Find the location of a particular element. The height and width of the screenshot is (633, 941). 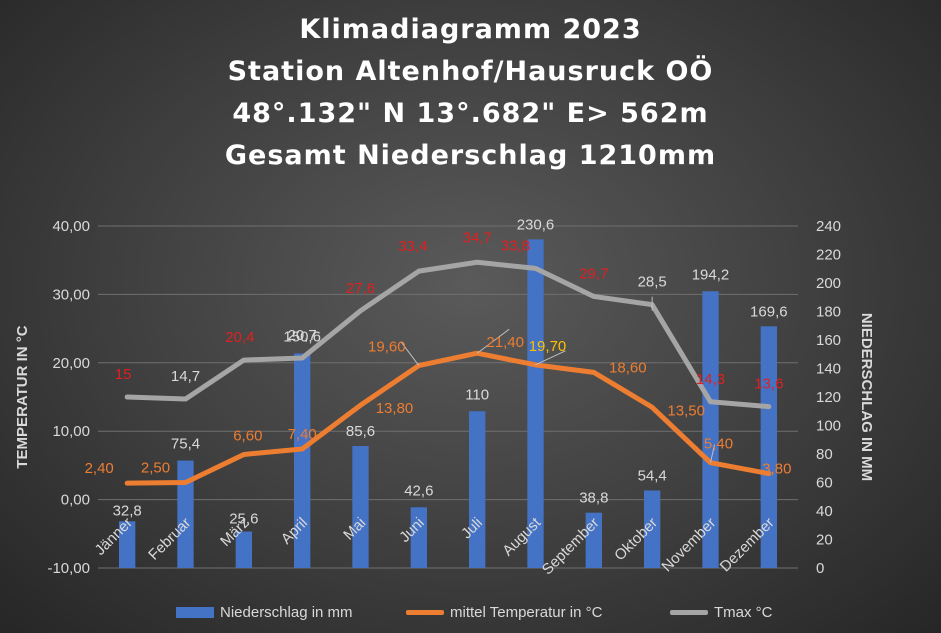

chart-title-line-2: Station Altenhof/Hausruck OÖ is located at coordinates (470, 71).